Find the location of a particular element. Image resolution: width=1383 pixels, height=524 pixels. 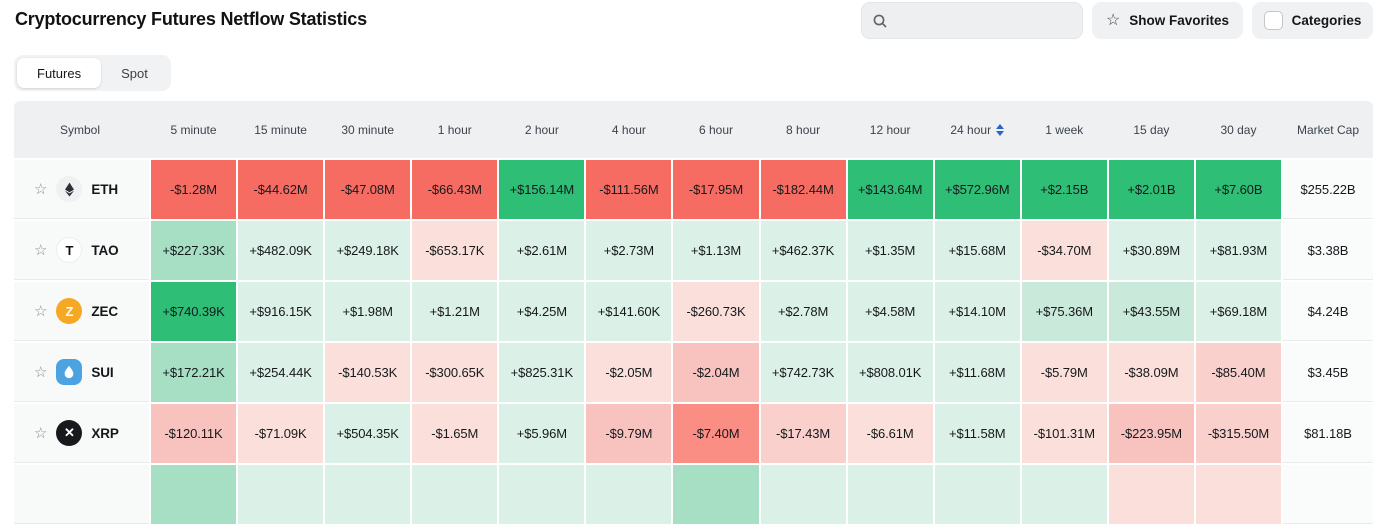

column-header-12-hour: 12 hour is located at coordinates (890, 129).